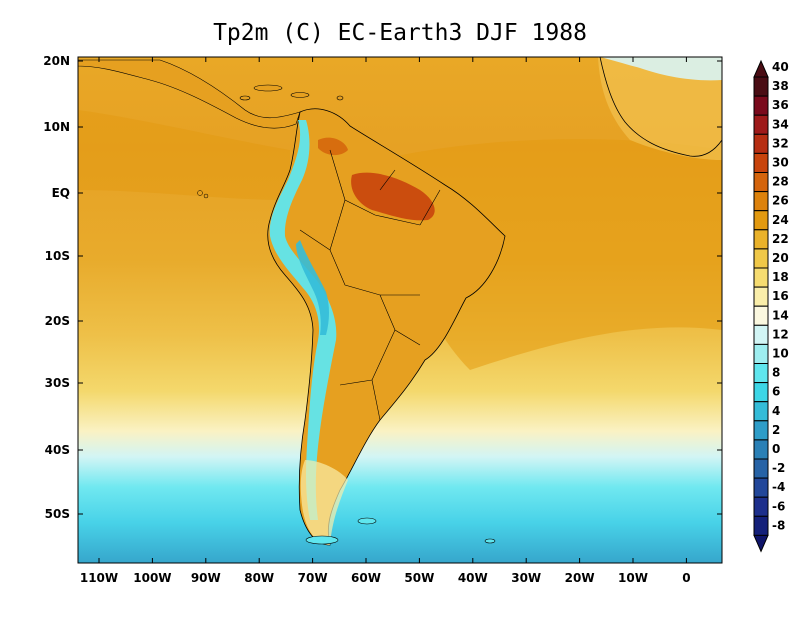  I want to click on africa-land, so click(660, 107).